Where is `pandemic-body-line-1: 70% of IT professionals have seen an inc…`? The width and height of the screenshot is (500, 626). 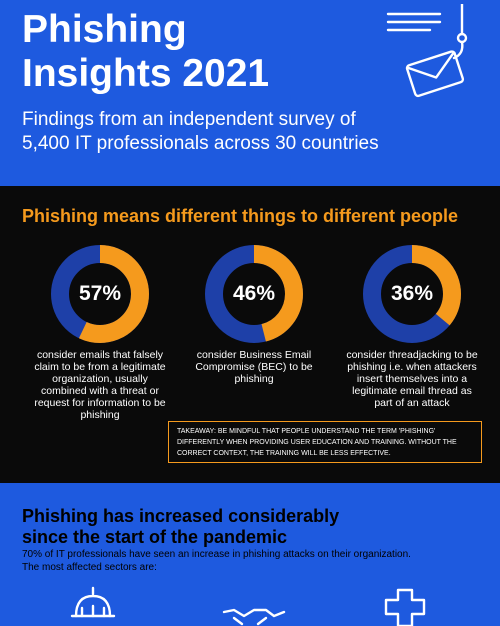 pandemic-body-line-1: 70% of IT professionals have seen an inc… is located at coordinates (216, 554).